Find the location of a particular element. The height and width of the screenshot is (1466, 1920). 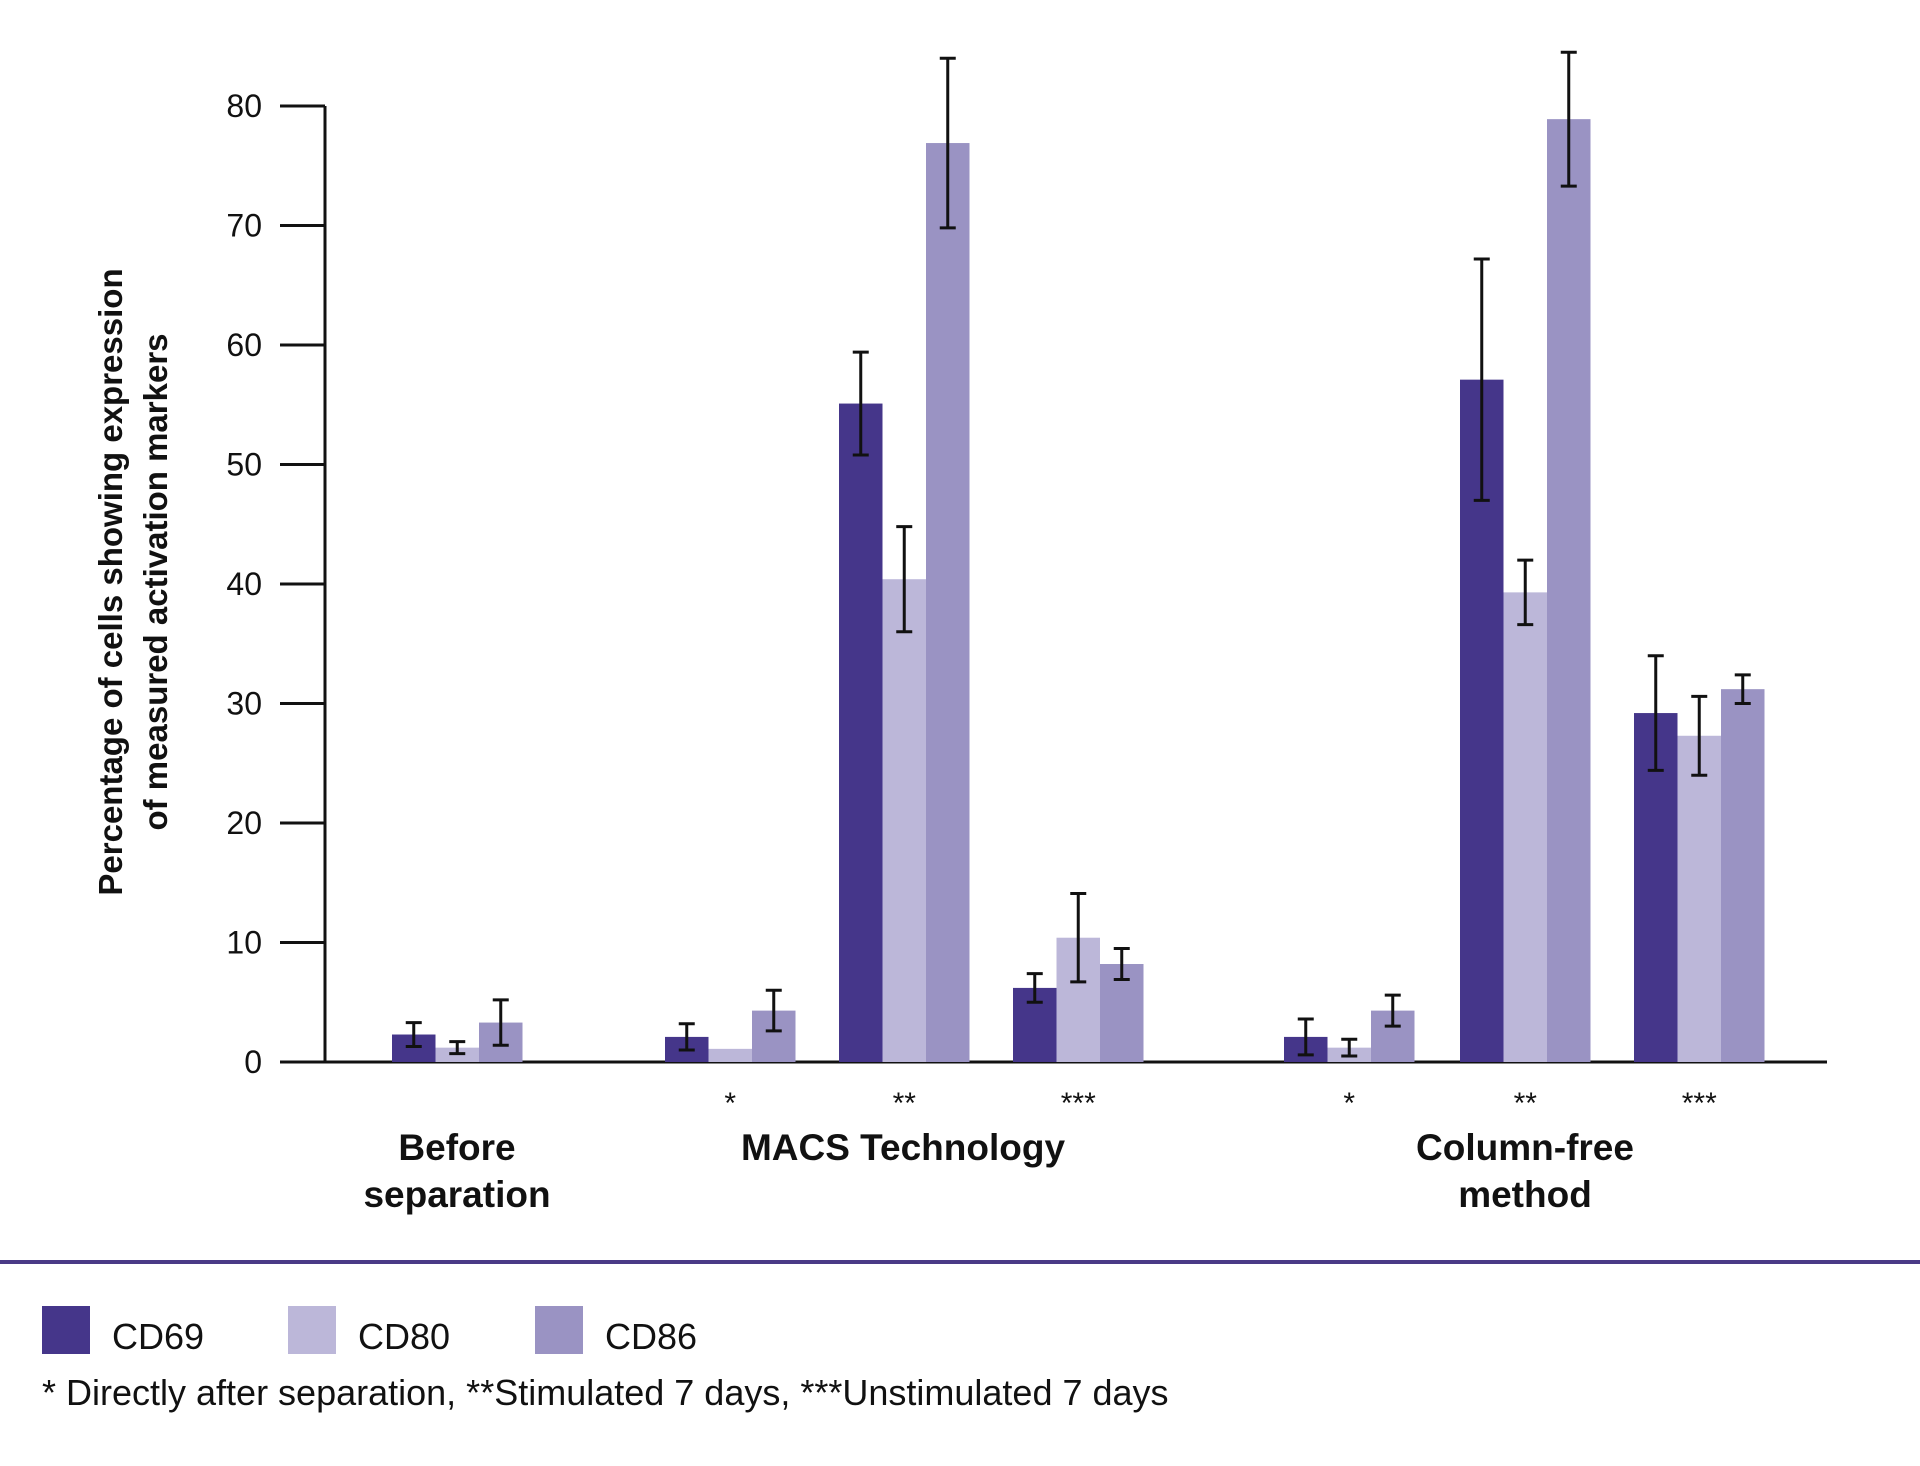

y-tick-label: 30 is located at coordinates (244, 704).